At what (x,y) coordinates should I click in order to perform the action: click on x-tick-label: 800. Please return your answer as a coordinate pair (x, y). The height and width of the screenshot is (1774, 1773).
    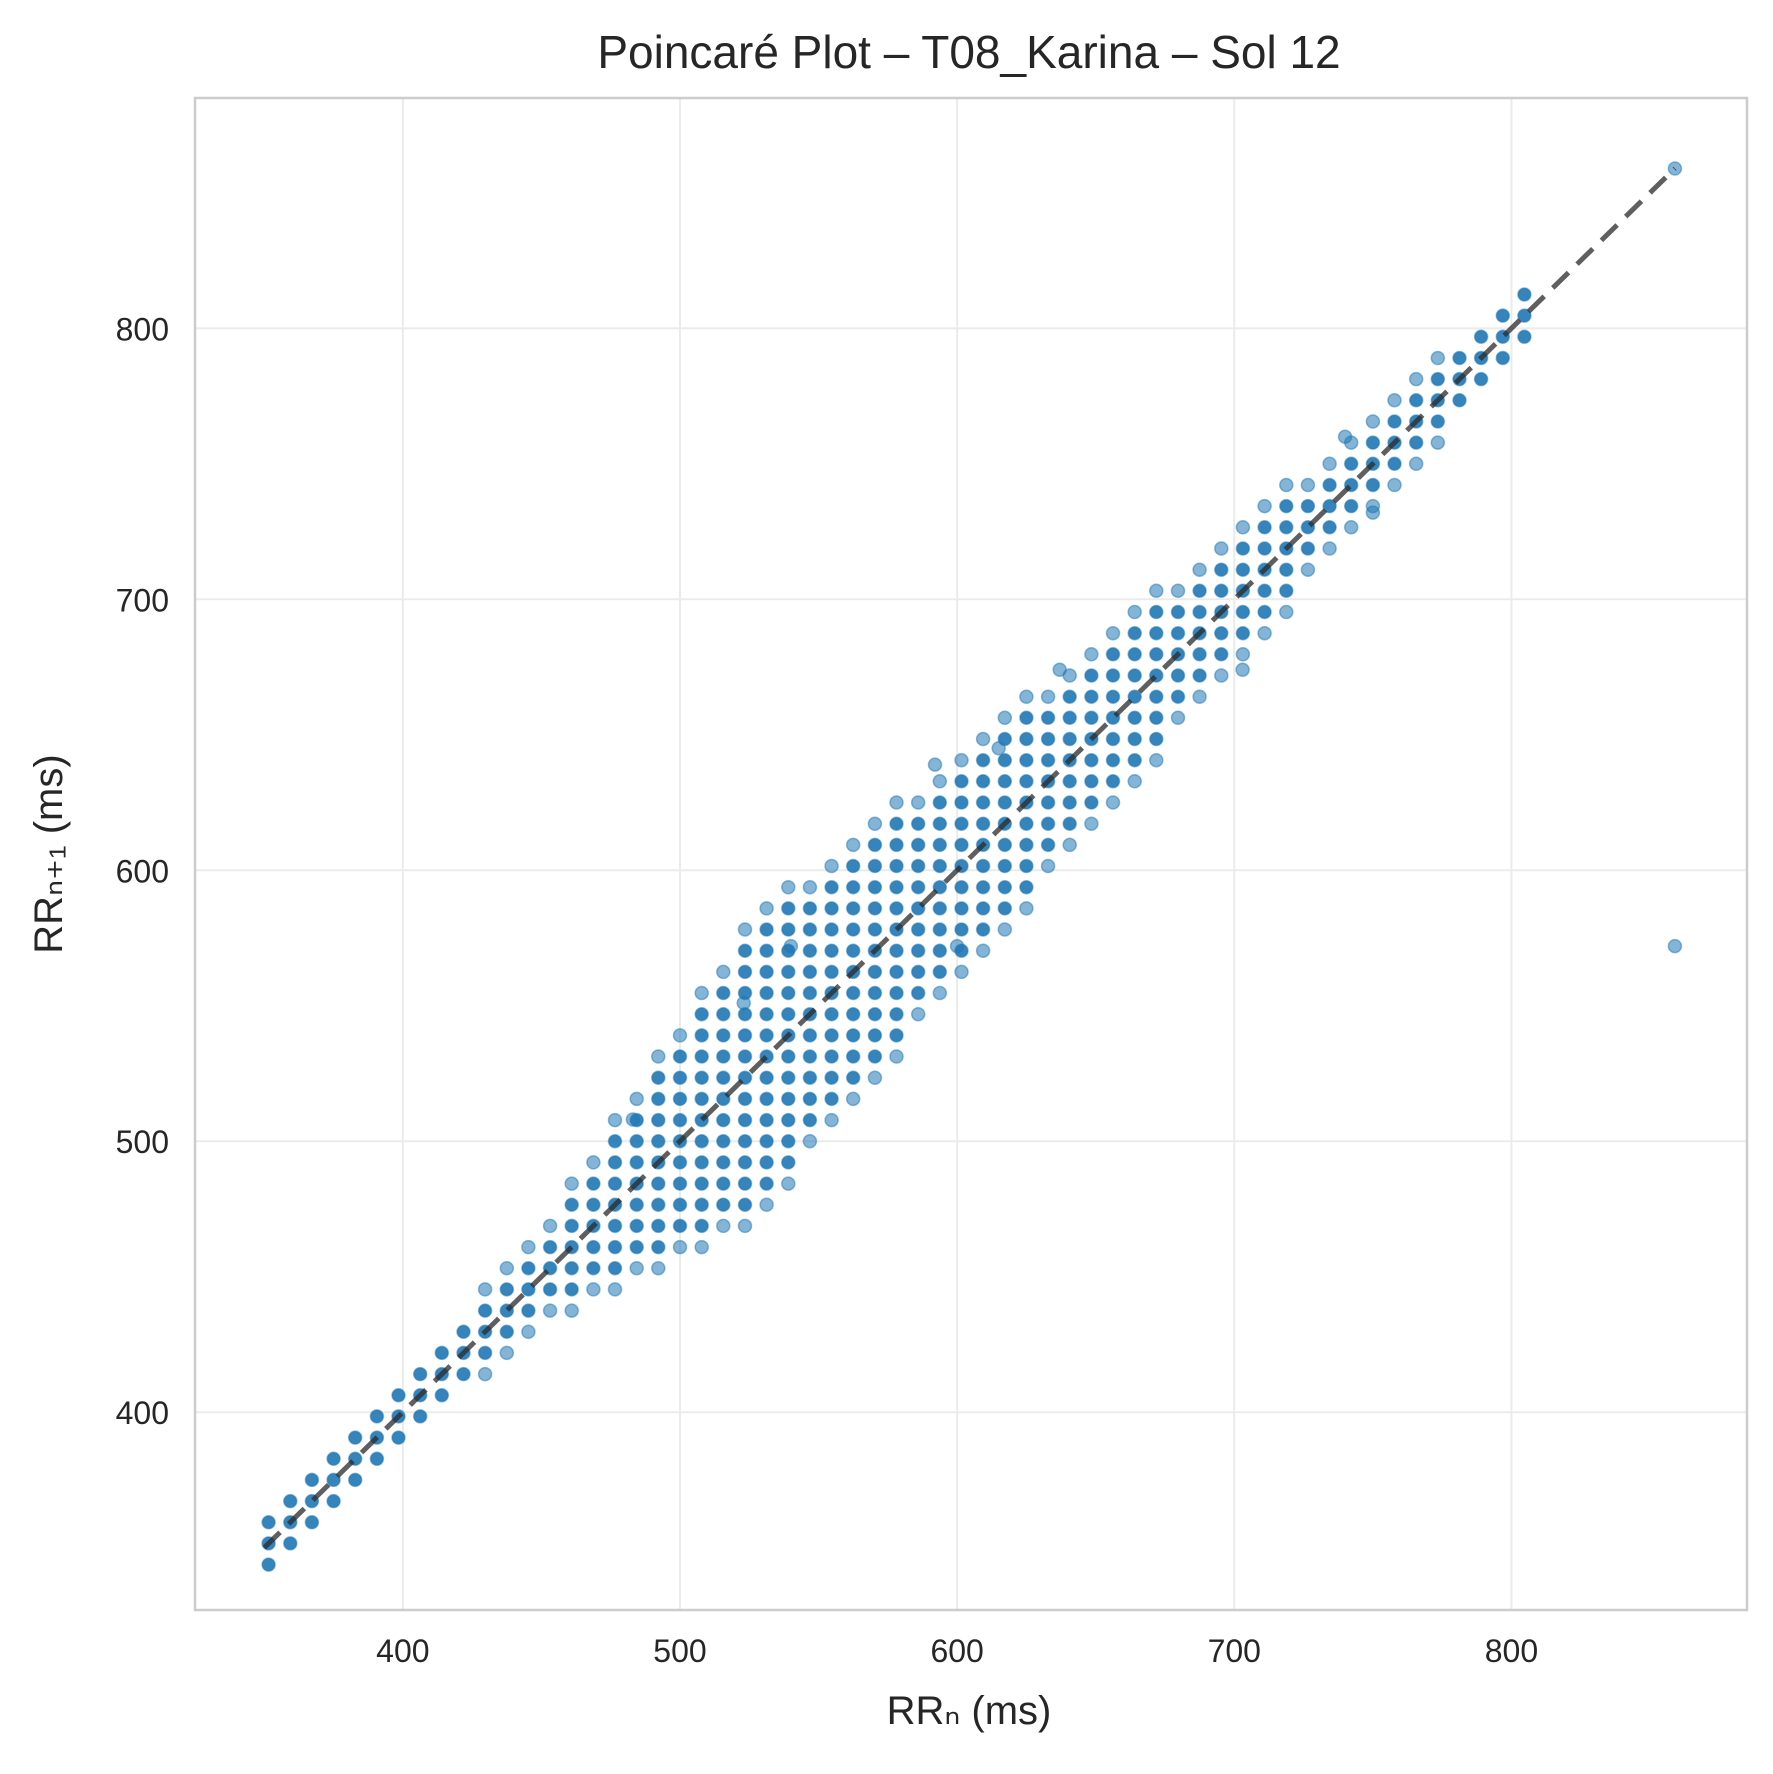
    Looking at the image, I should click on (1511, 1651).